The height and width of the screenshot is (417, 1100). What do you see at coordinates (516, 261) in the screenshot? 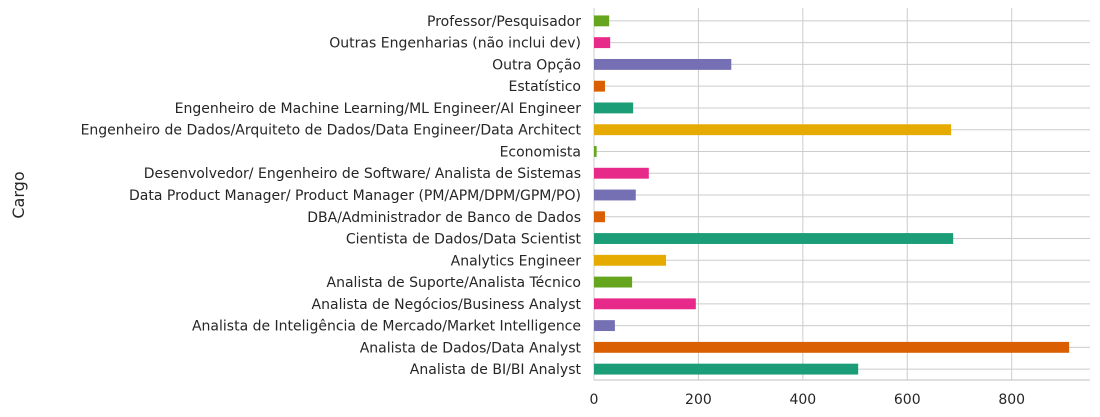
I see `y-tick-label: Analytics Engineer` at bounding box center [516, 261].